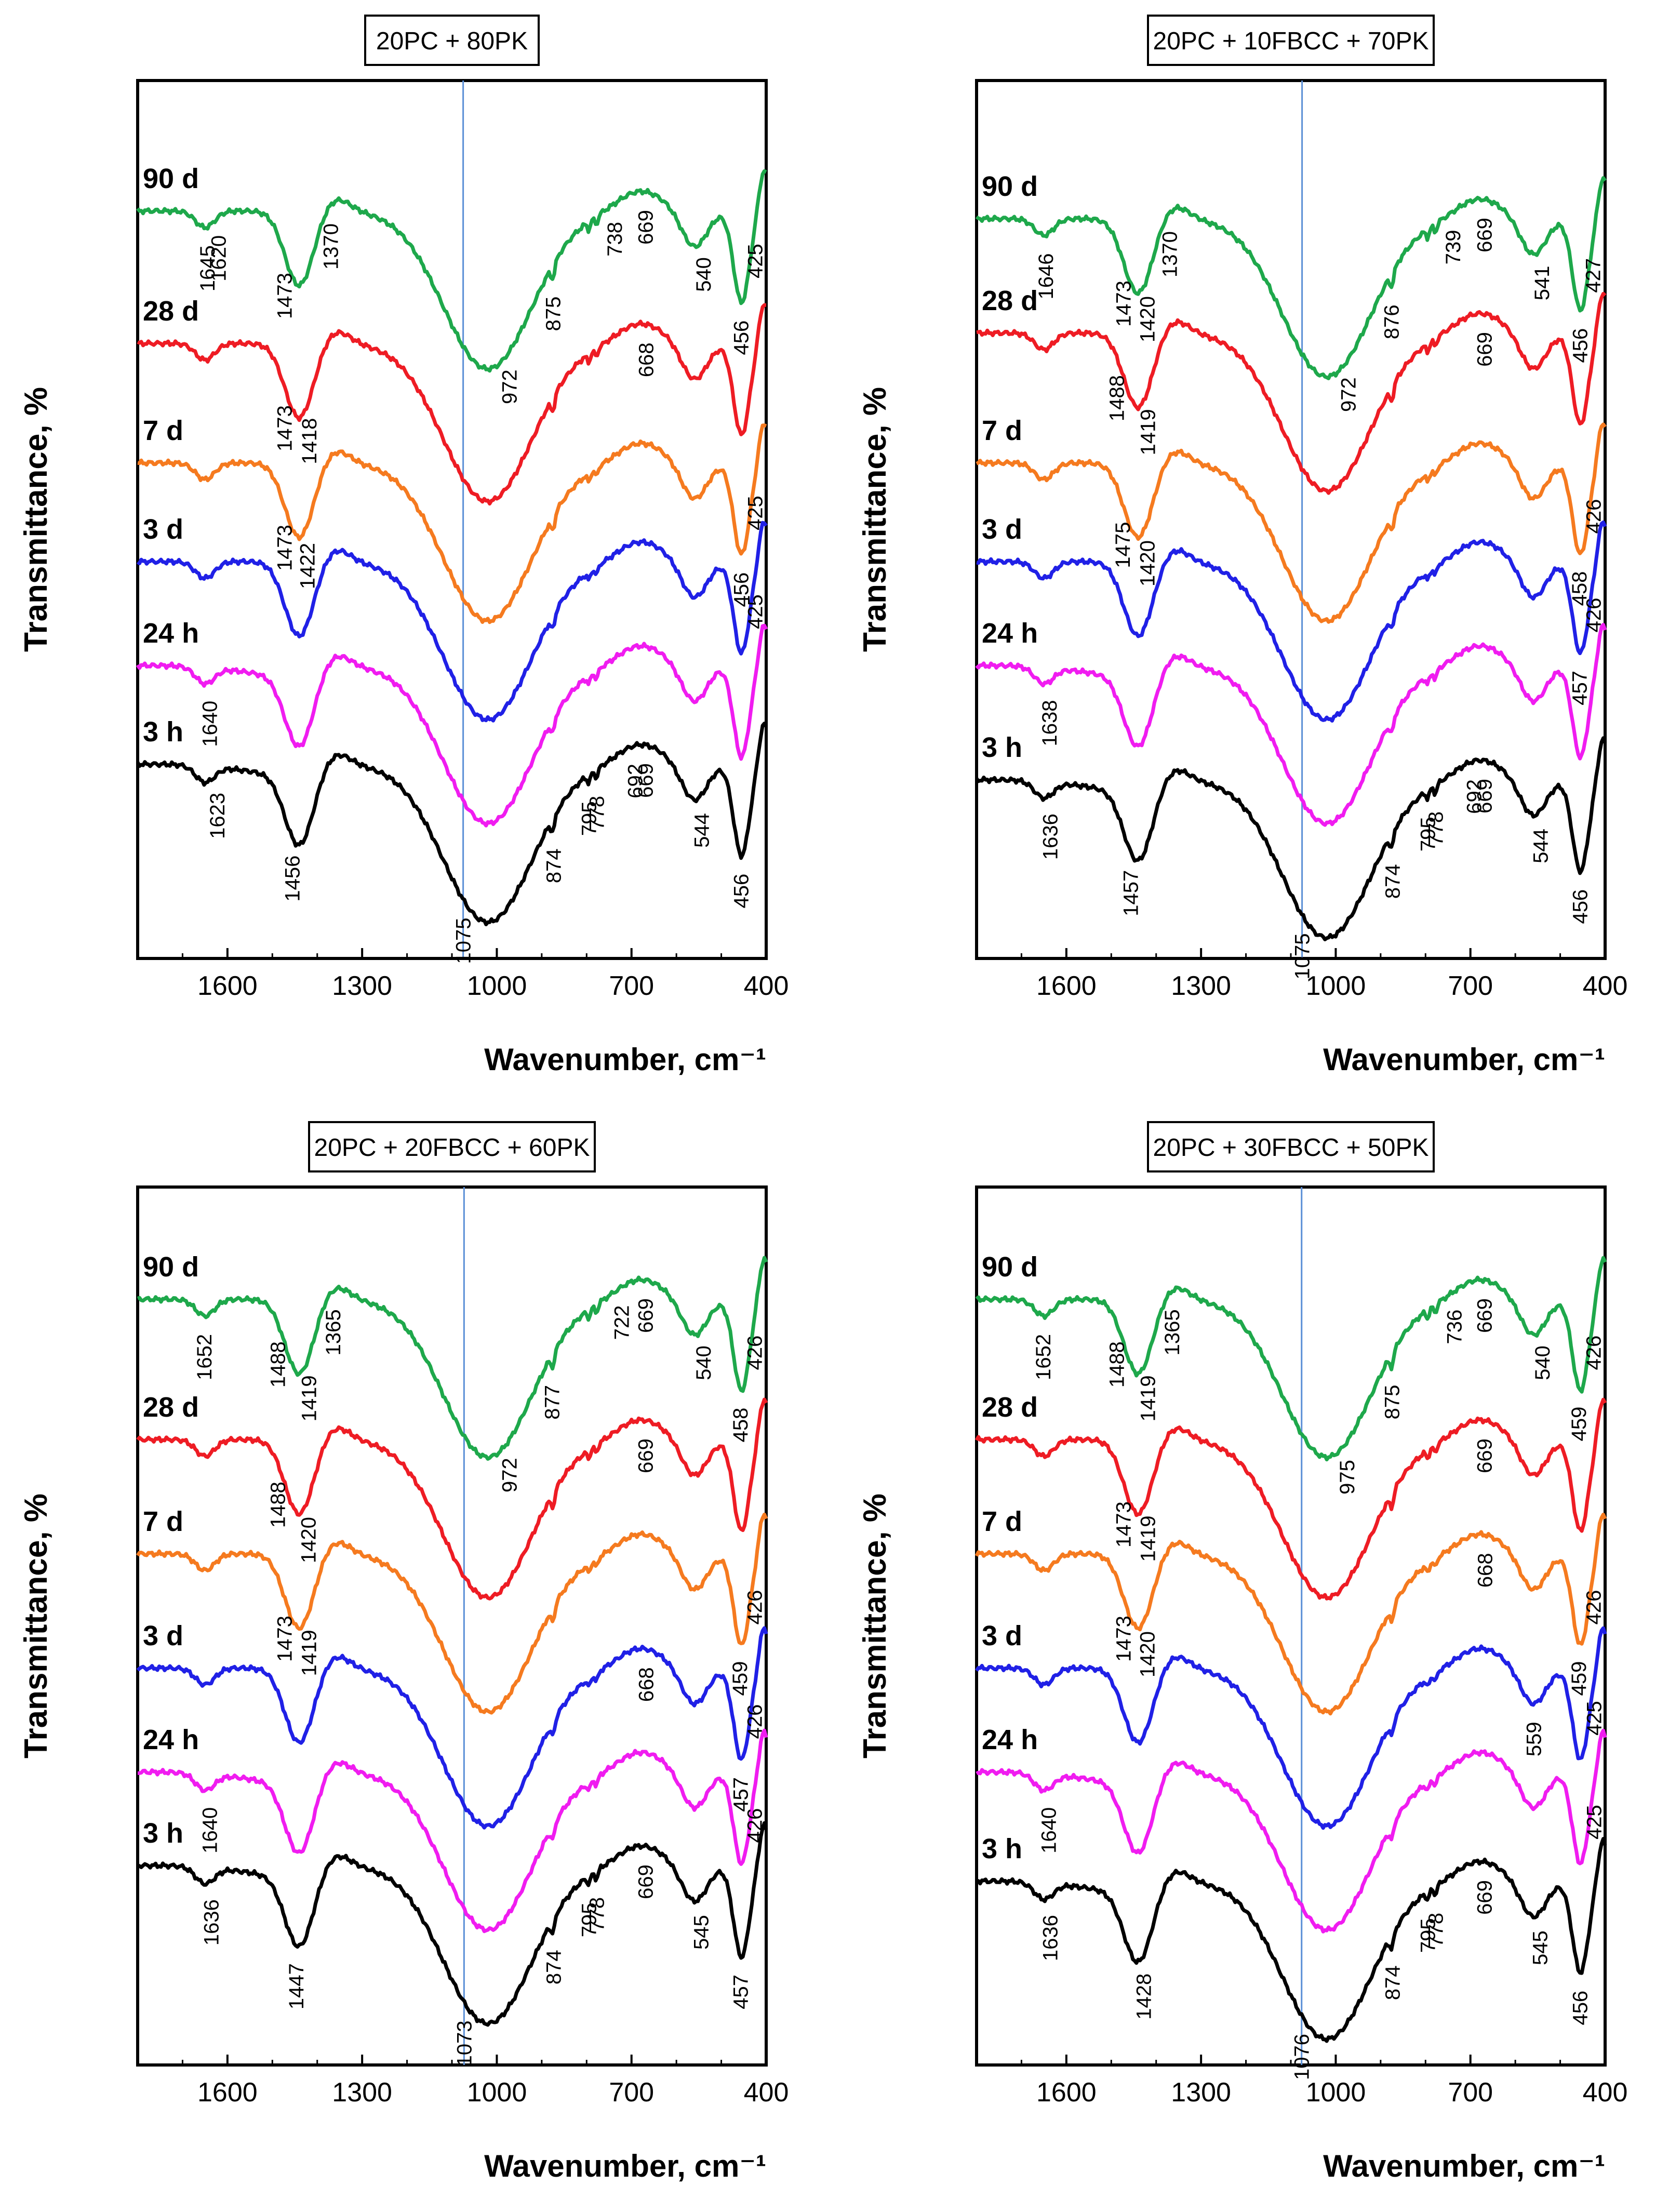  I want to click on band-label: 1073, so click(464, 2043).